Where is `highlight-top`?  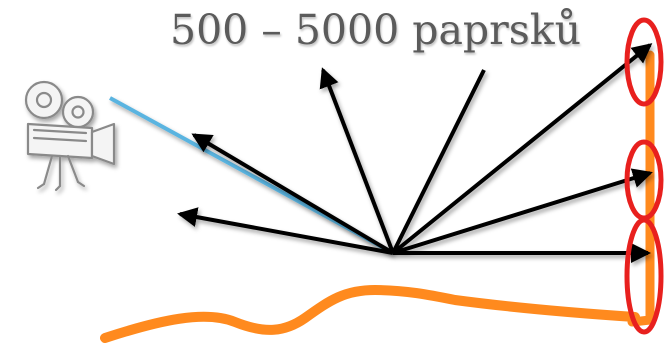 highlight-top is located at coordinates (644, 62).